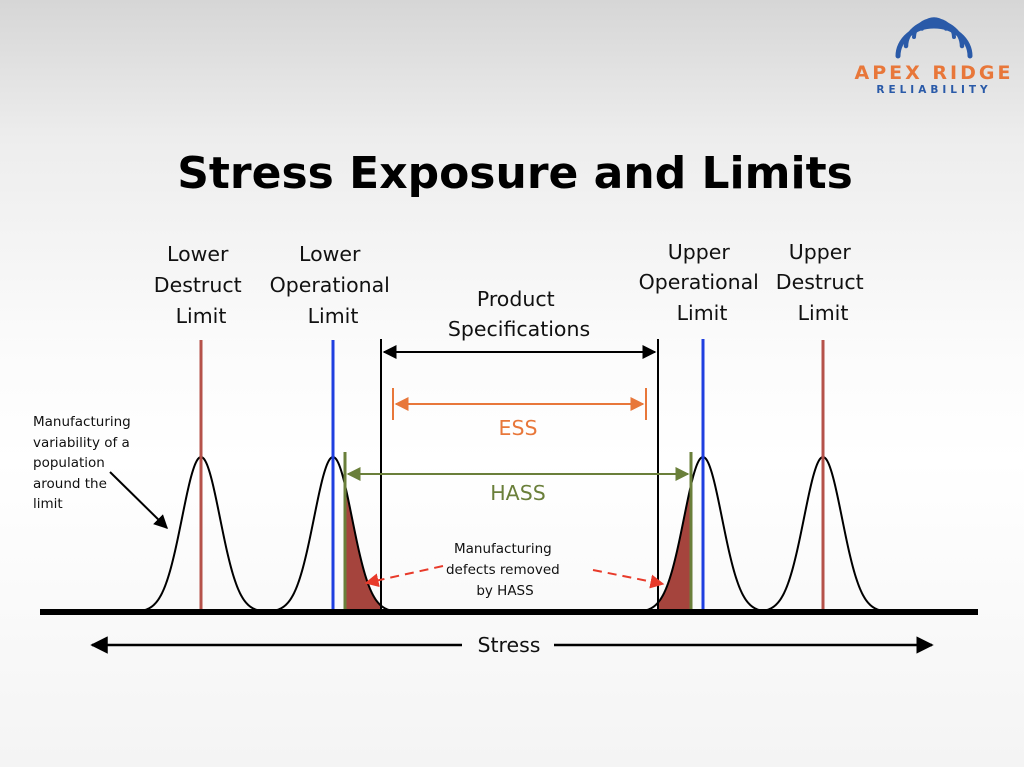  I want to click on defect-region-left, so click(363, 548).